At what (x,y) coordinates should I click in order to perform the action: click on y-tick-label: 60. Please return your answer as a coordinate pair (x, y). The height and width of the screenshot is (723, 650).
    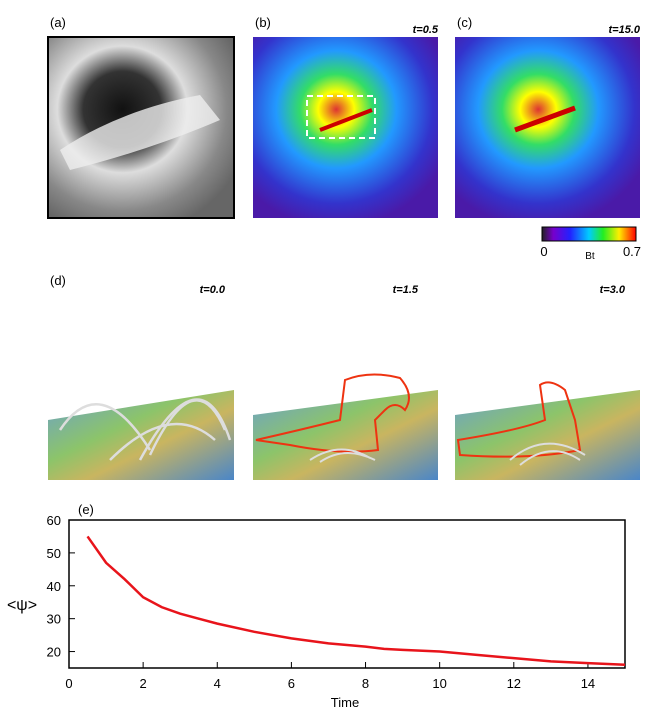
    Looking at the image, I should click on (54, 520).